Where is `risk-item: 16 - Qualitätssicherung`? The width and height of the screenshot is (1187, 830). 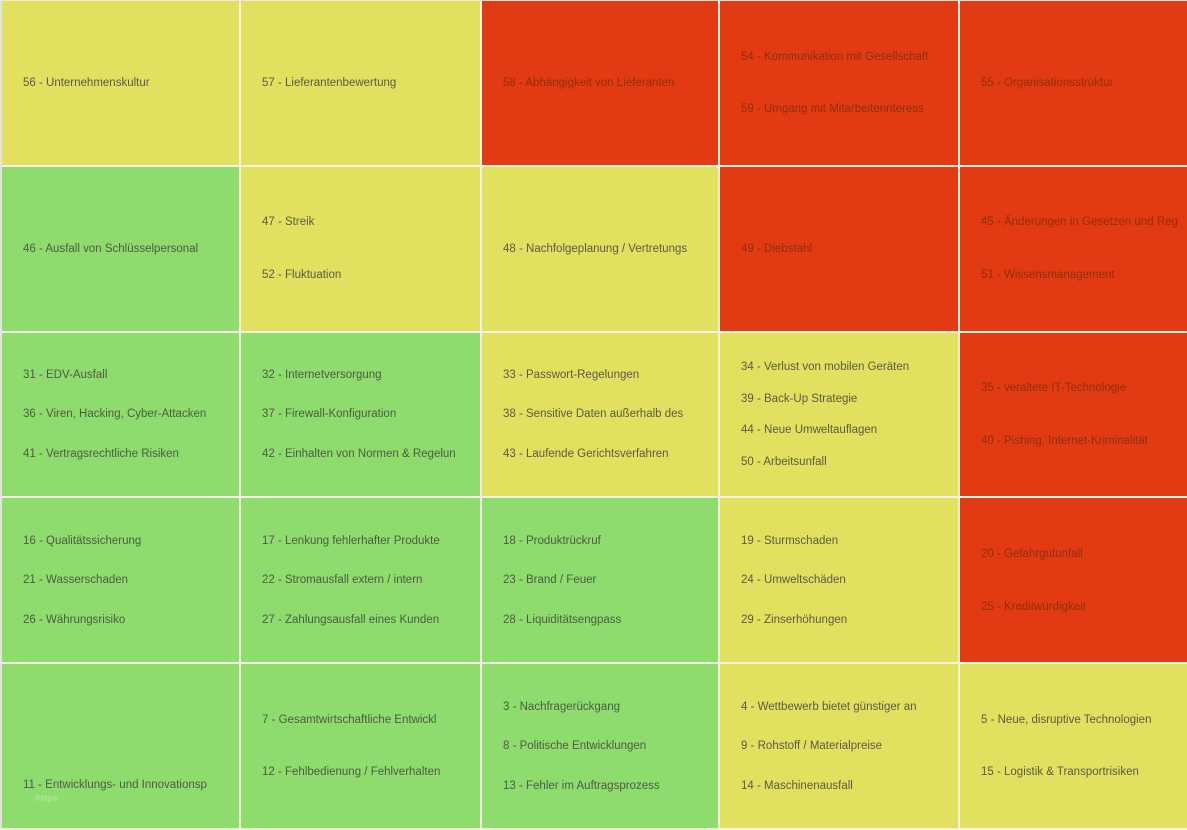
risk-item: 16 - Qualitätssicherung is located at coordinates (82, 540).